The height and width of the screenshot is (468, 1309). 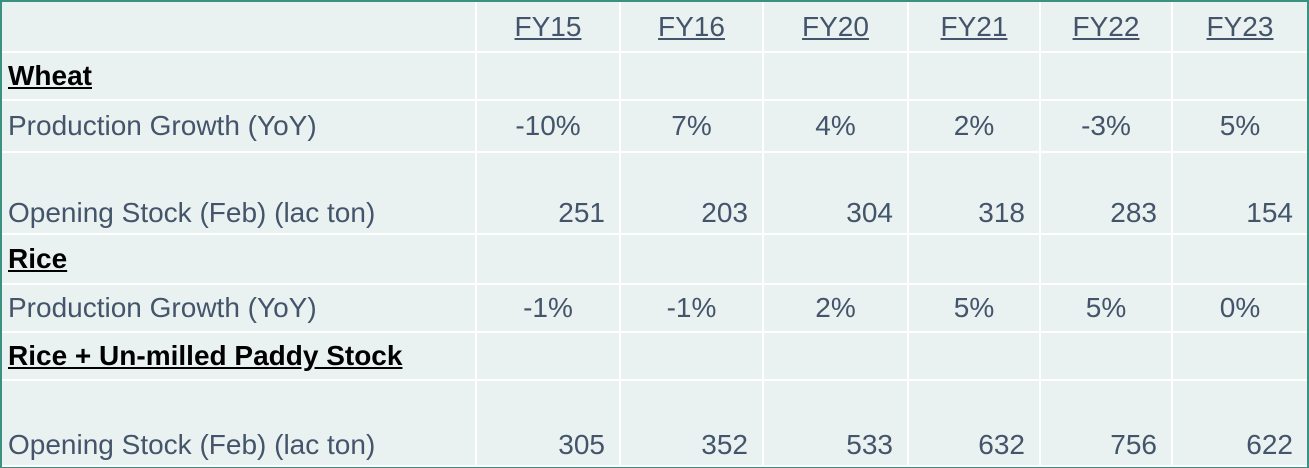 What do you see at coordinates (835, 423) in the screenshot?
I see `value-cell: 533` at bounding box center [835, 423].